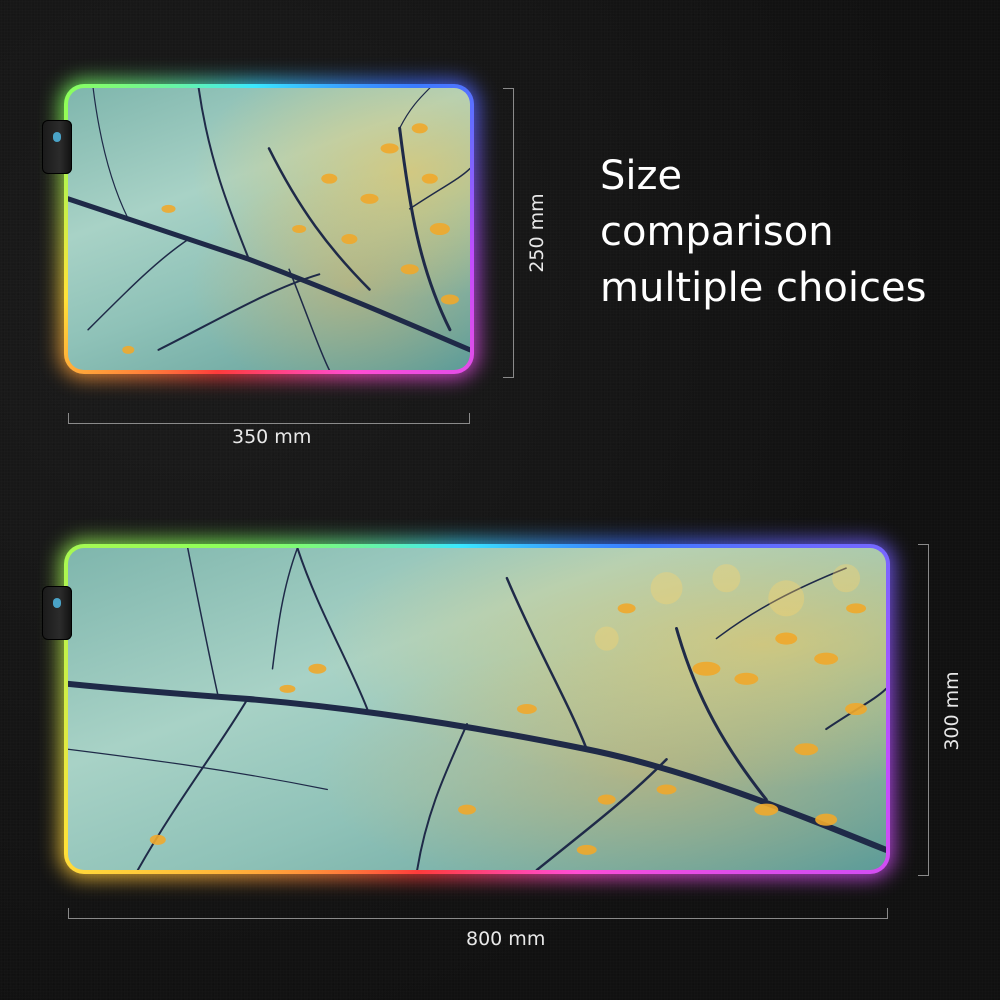 This screenshot has height=1000, width=1000. Describe the element at coordinates (272, 437) in the screenshot. I see `small-width-label: 350 mm` at that location.